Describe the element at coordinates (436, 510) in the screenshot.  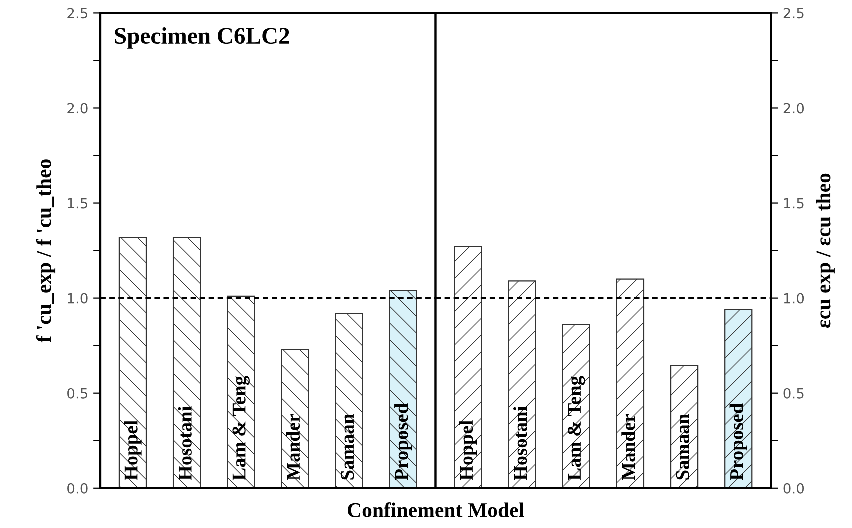
I see `x-axis-title: Confinement Model` at that location.